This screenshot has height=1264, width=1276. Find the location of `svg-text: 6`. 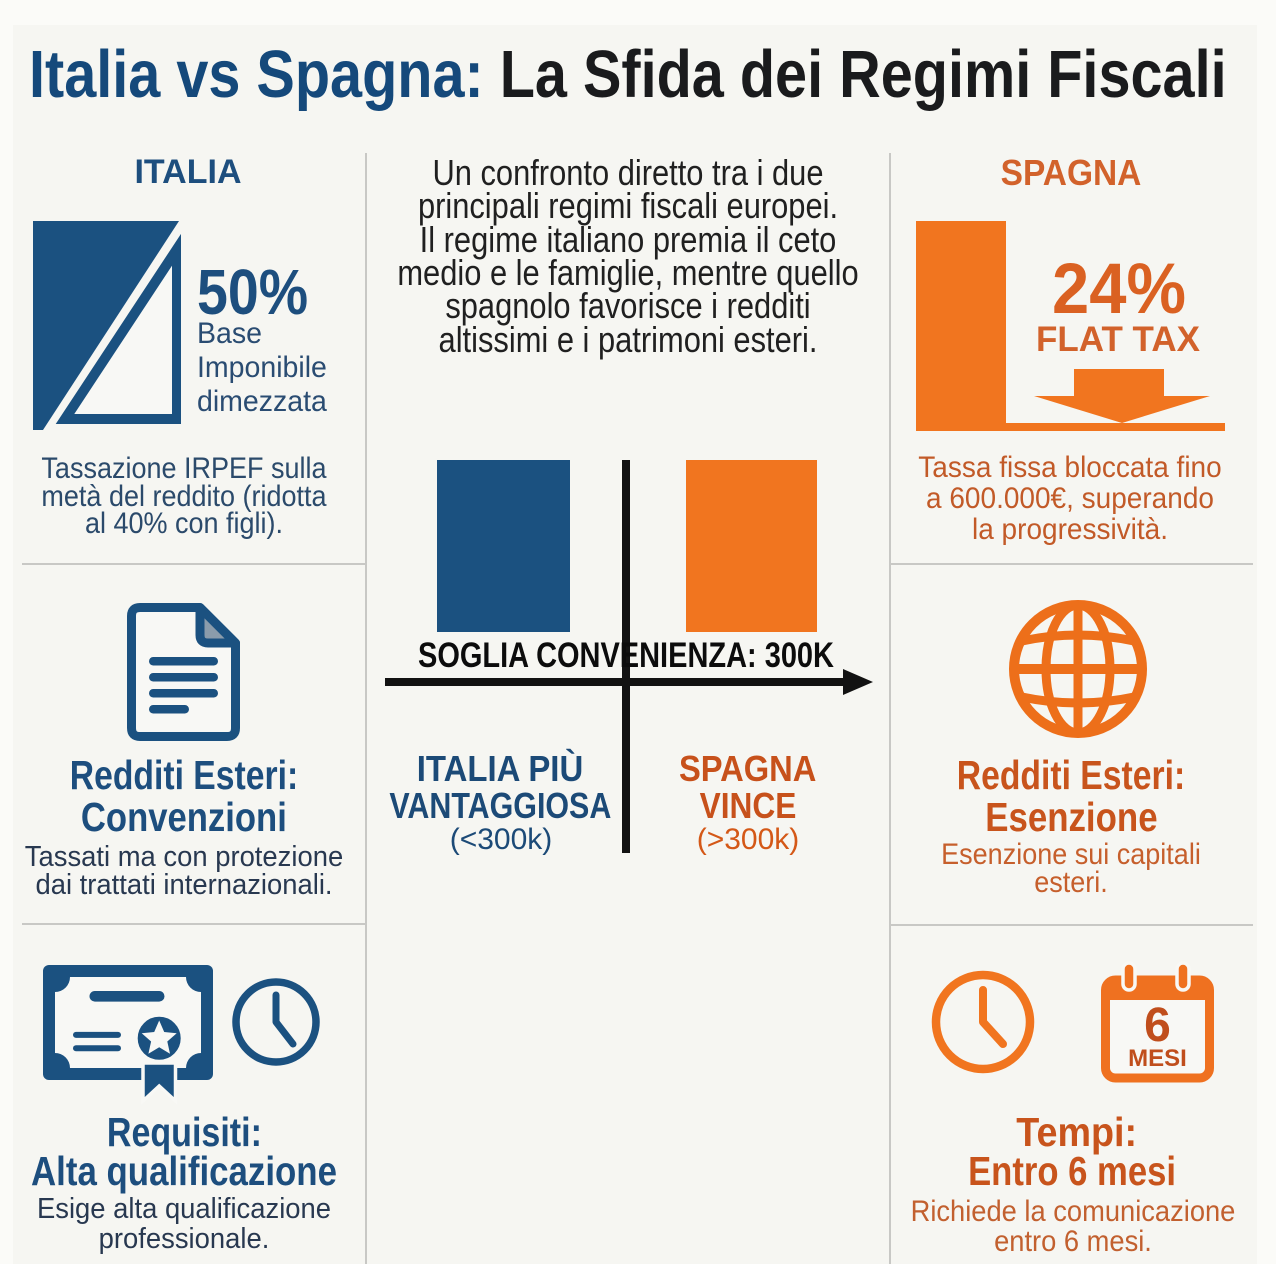

svg-text: 6 is located at coordinates (1157, 1025).